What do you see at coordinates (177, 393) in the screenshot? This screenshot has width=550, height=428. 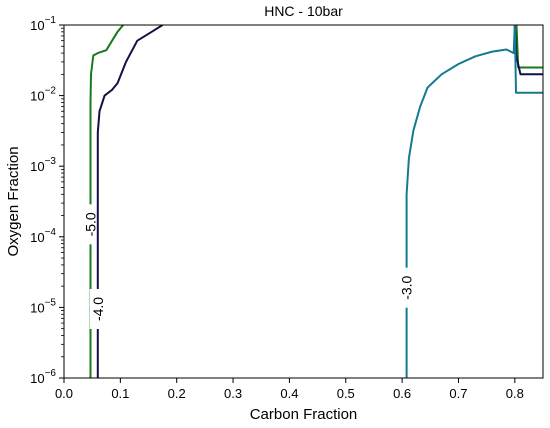 I see `x-tick-label: 0.2` at bounding box center [177, 393].